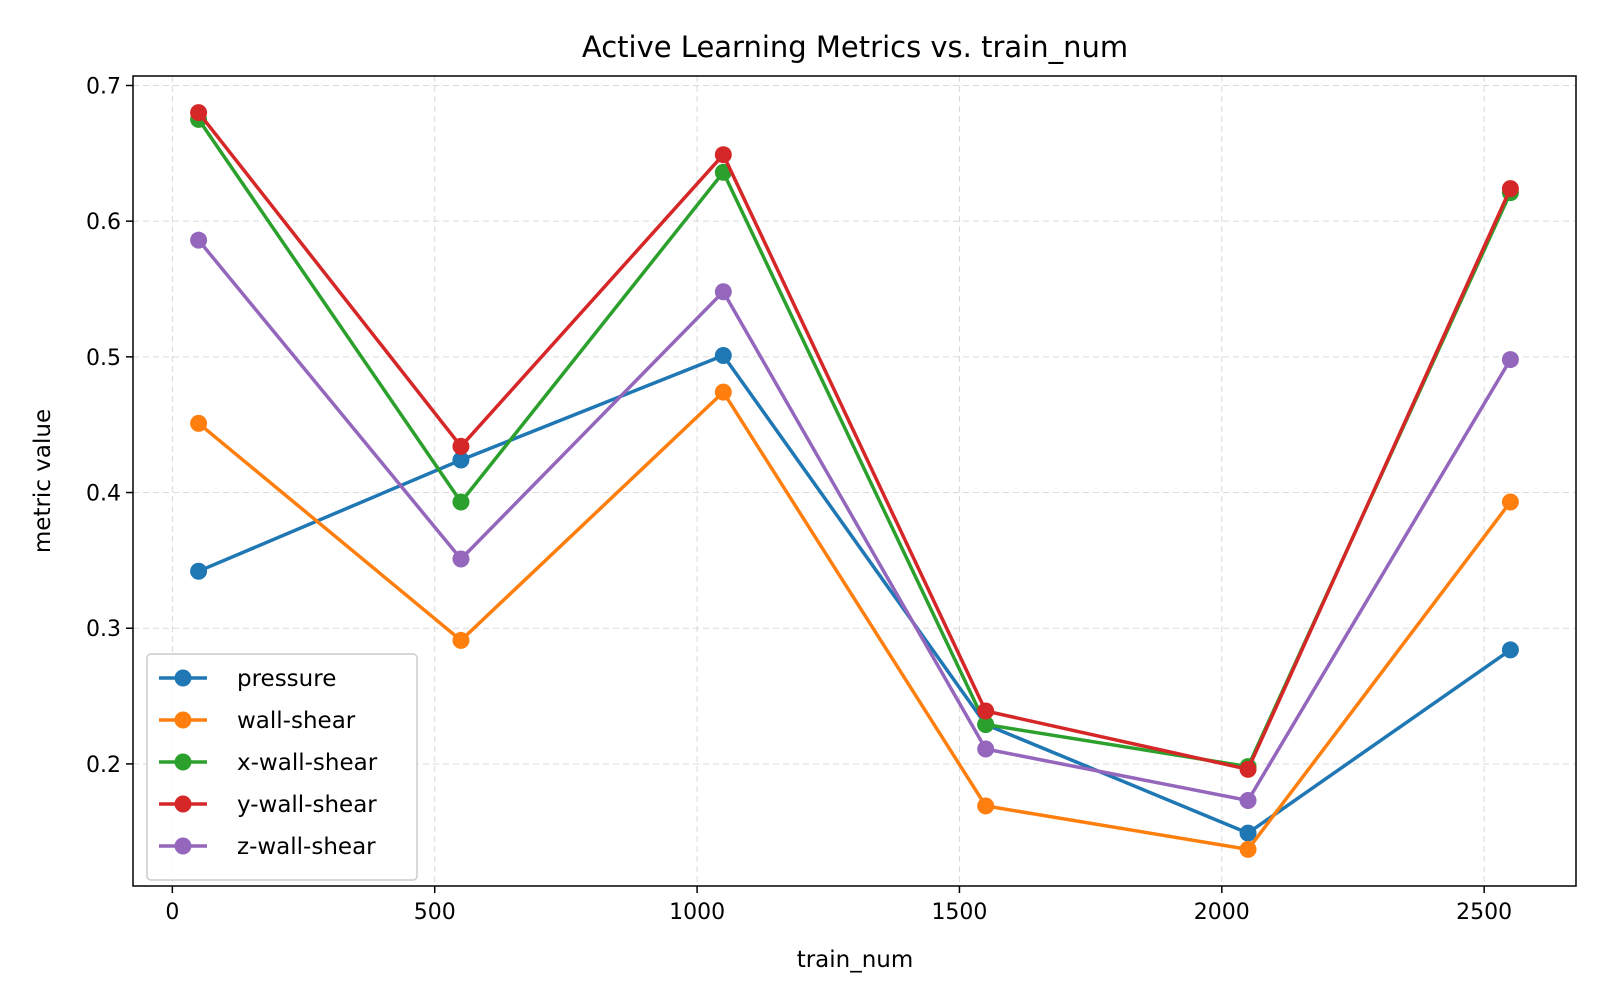 The width and height of the screenshot is (1600, 1000). Describe the element at coordinates (306, 847) in the screenshot. I see `legend-label: z-wall-shear` at that location.